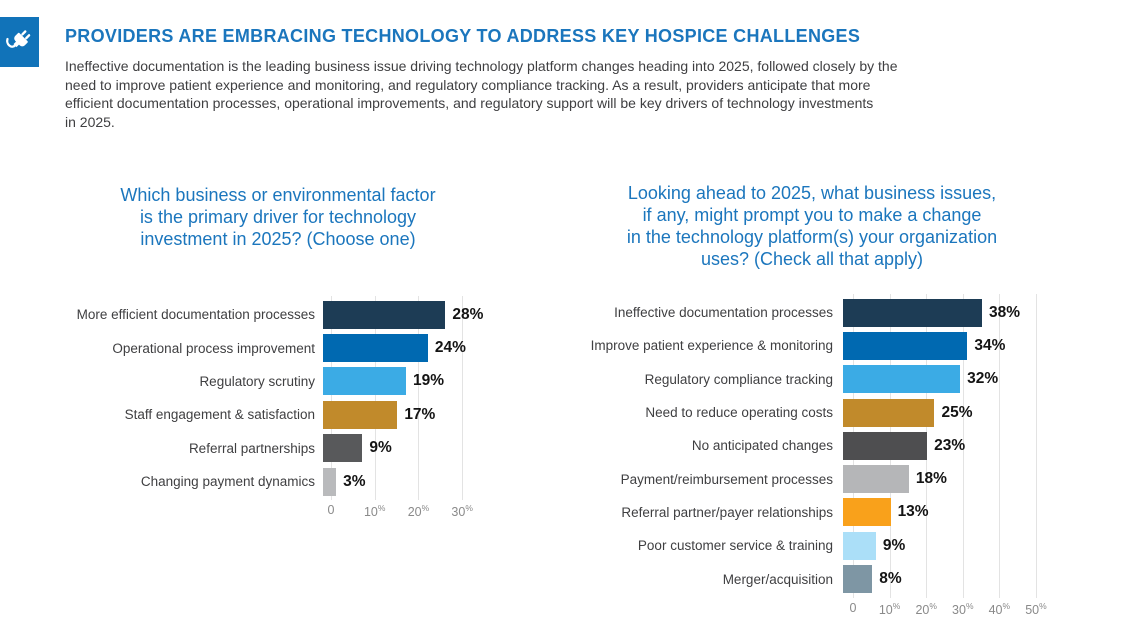 The width and height of the screenshot is (1126, 629). What do you see at coordinates (403, 481) in the screenshot?
I see `bar-area: 3%` at bounding box center [403, 481].